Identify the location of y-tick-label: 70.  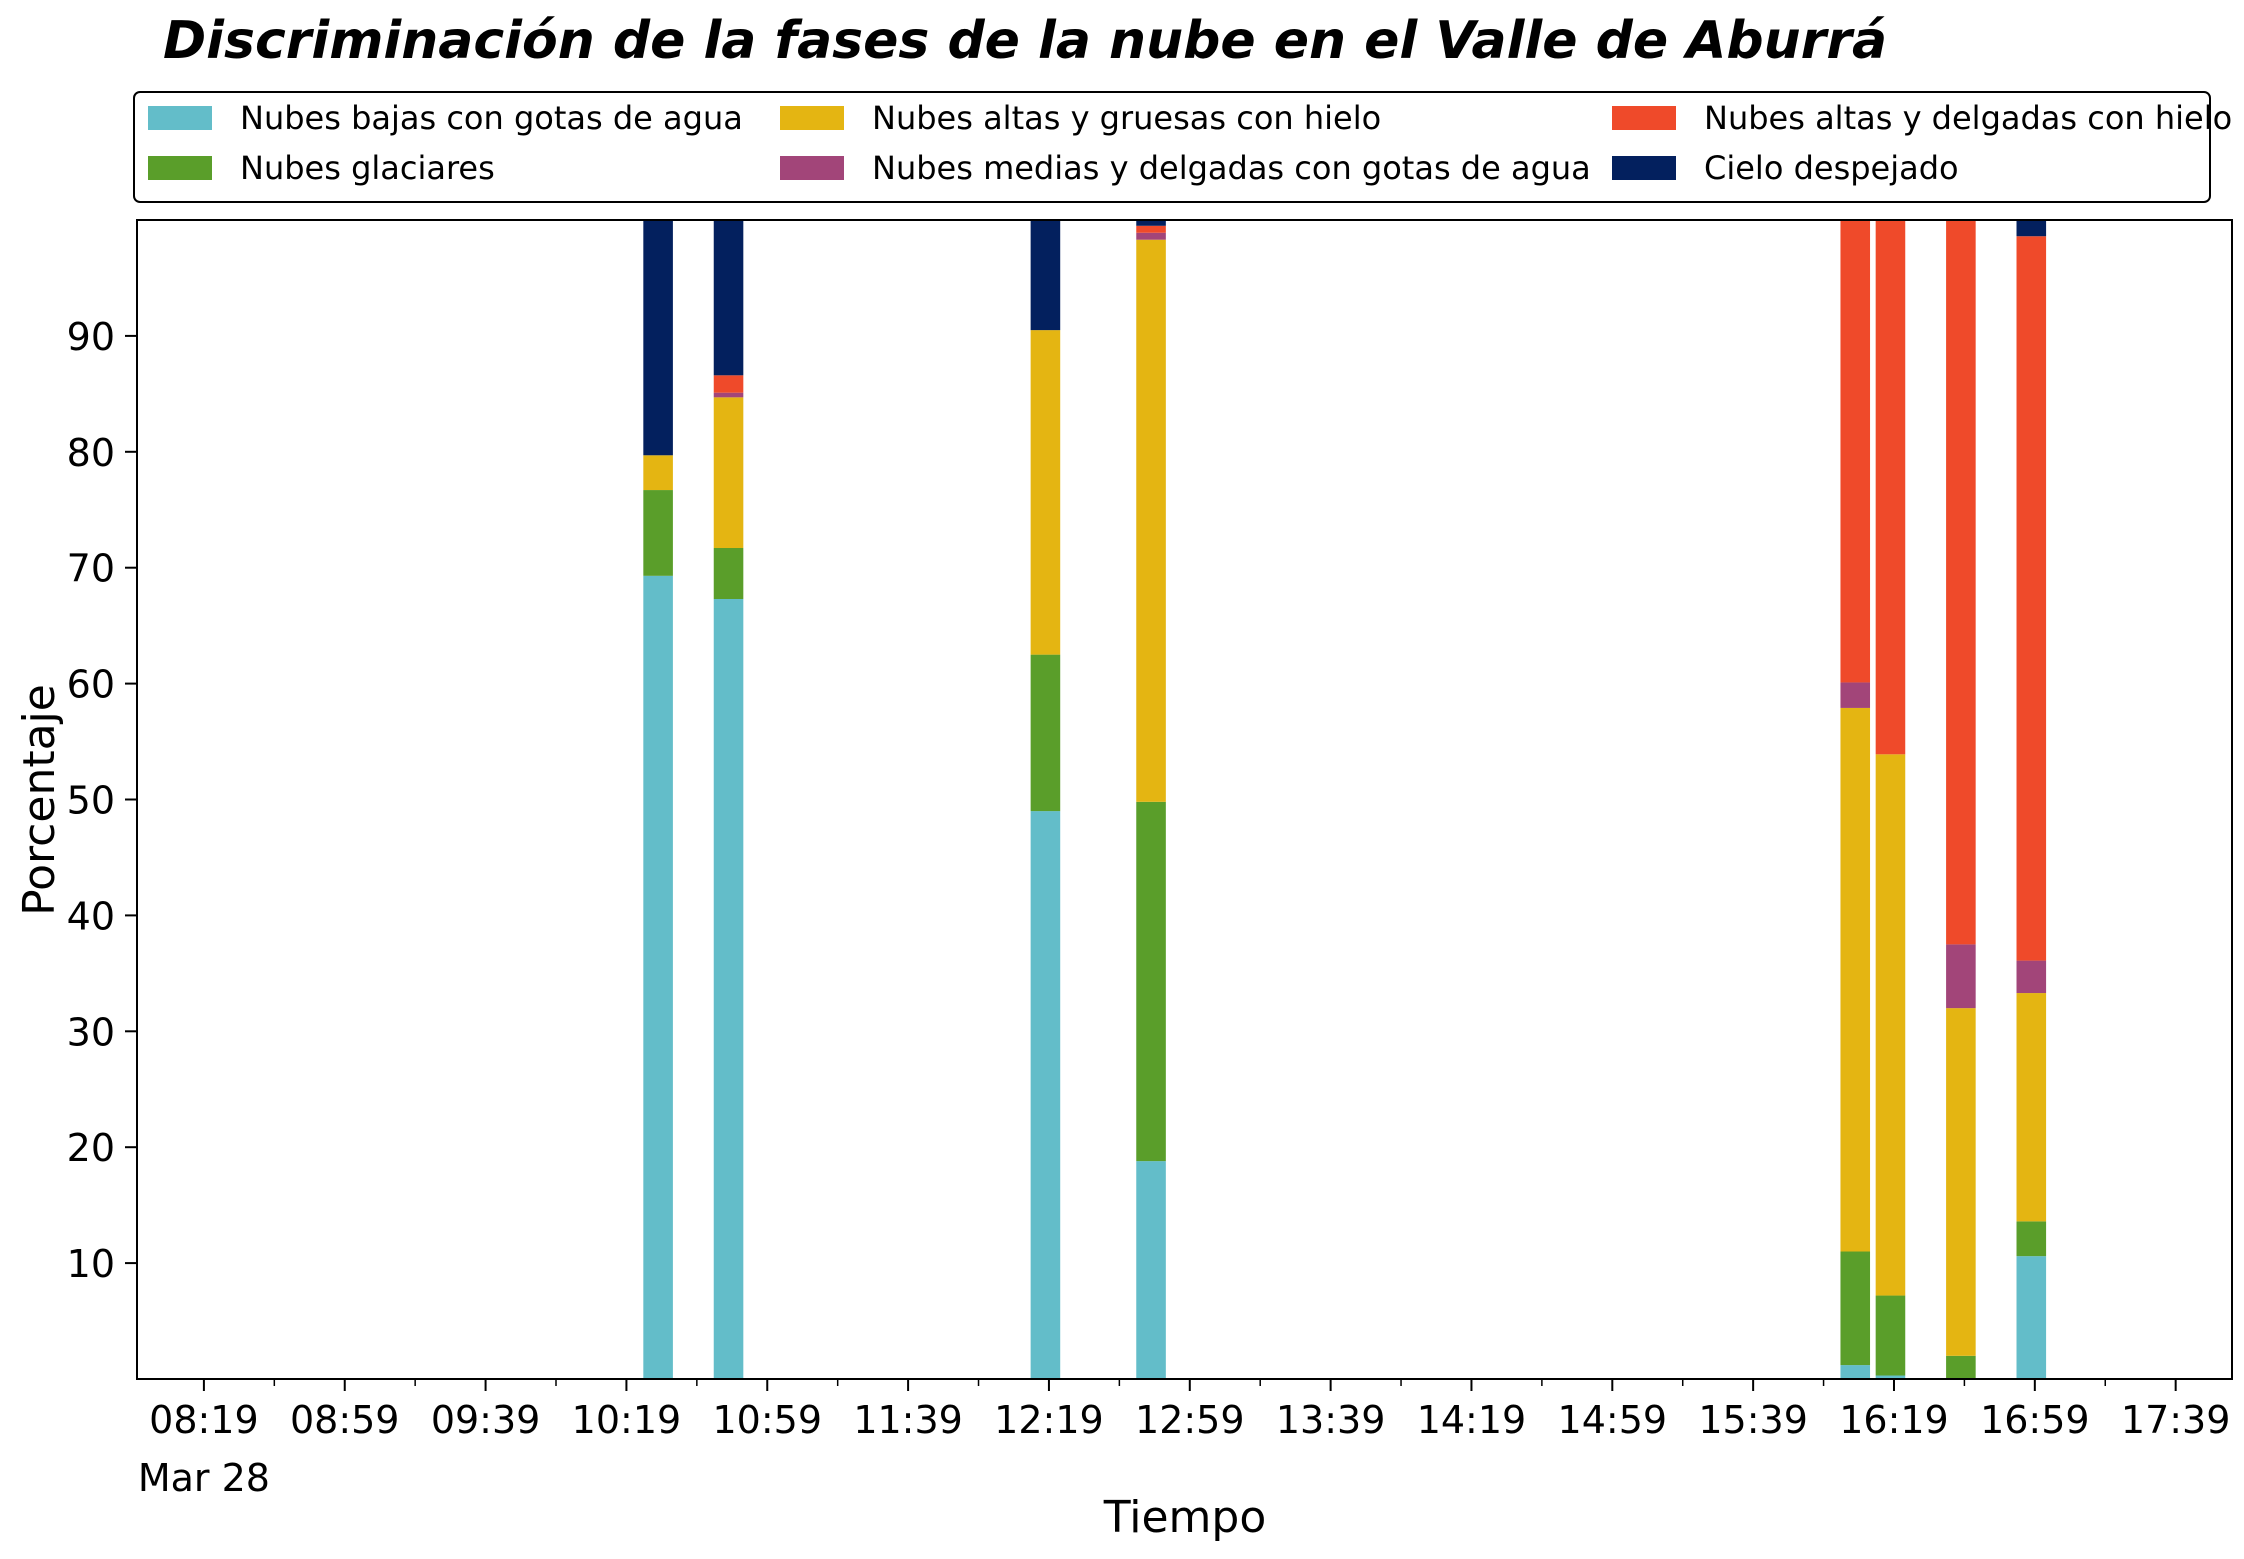
(91, 569).